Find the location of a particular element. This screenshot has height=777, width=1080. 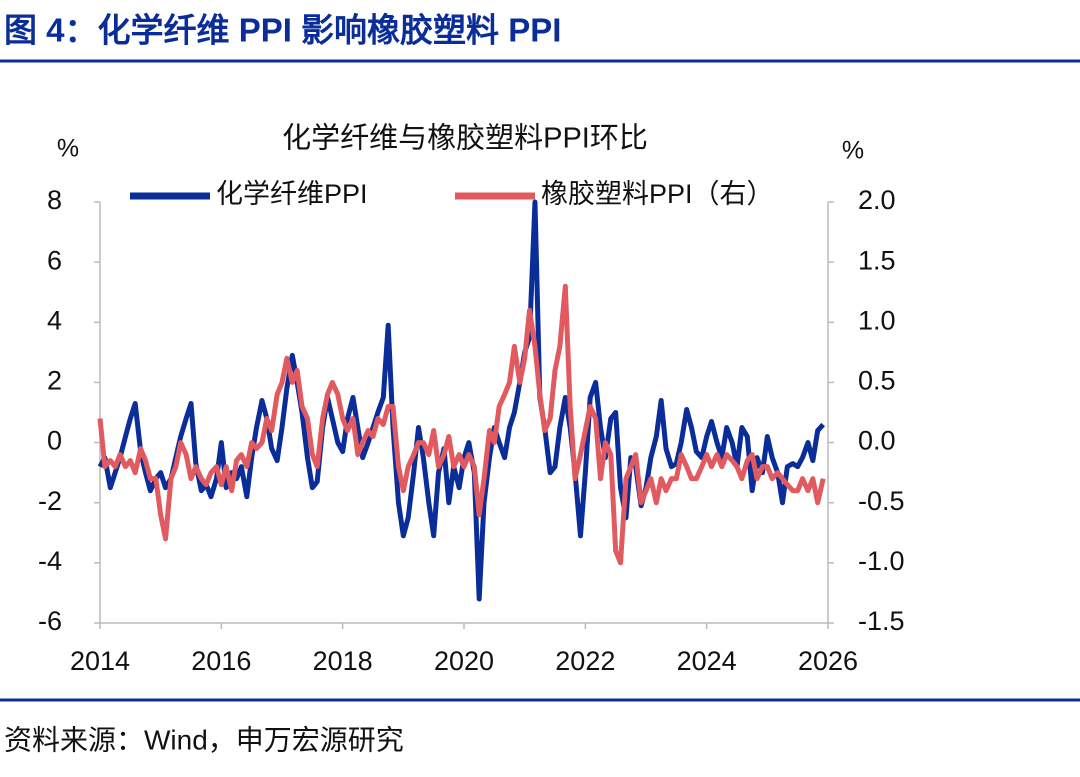

y2-tick-label: 2.0 is located at coordinates (877, 200).